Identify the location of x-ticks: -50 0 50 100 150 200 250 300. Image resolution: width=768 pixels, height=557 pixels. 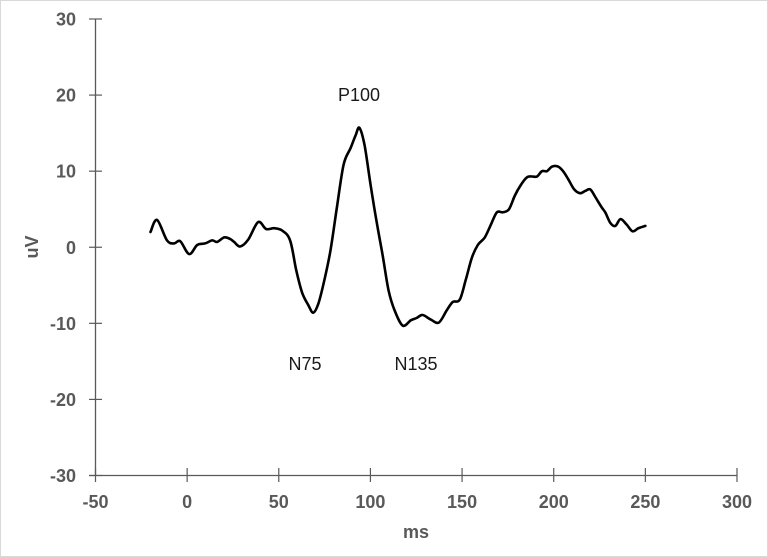
(417, 490).